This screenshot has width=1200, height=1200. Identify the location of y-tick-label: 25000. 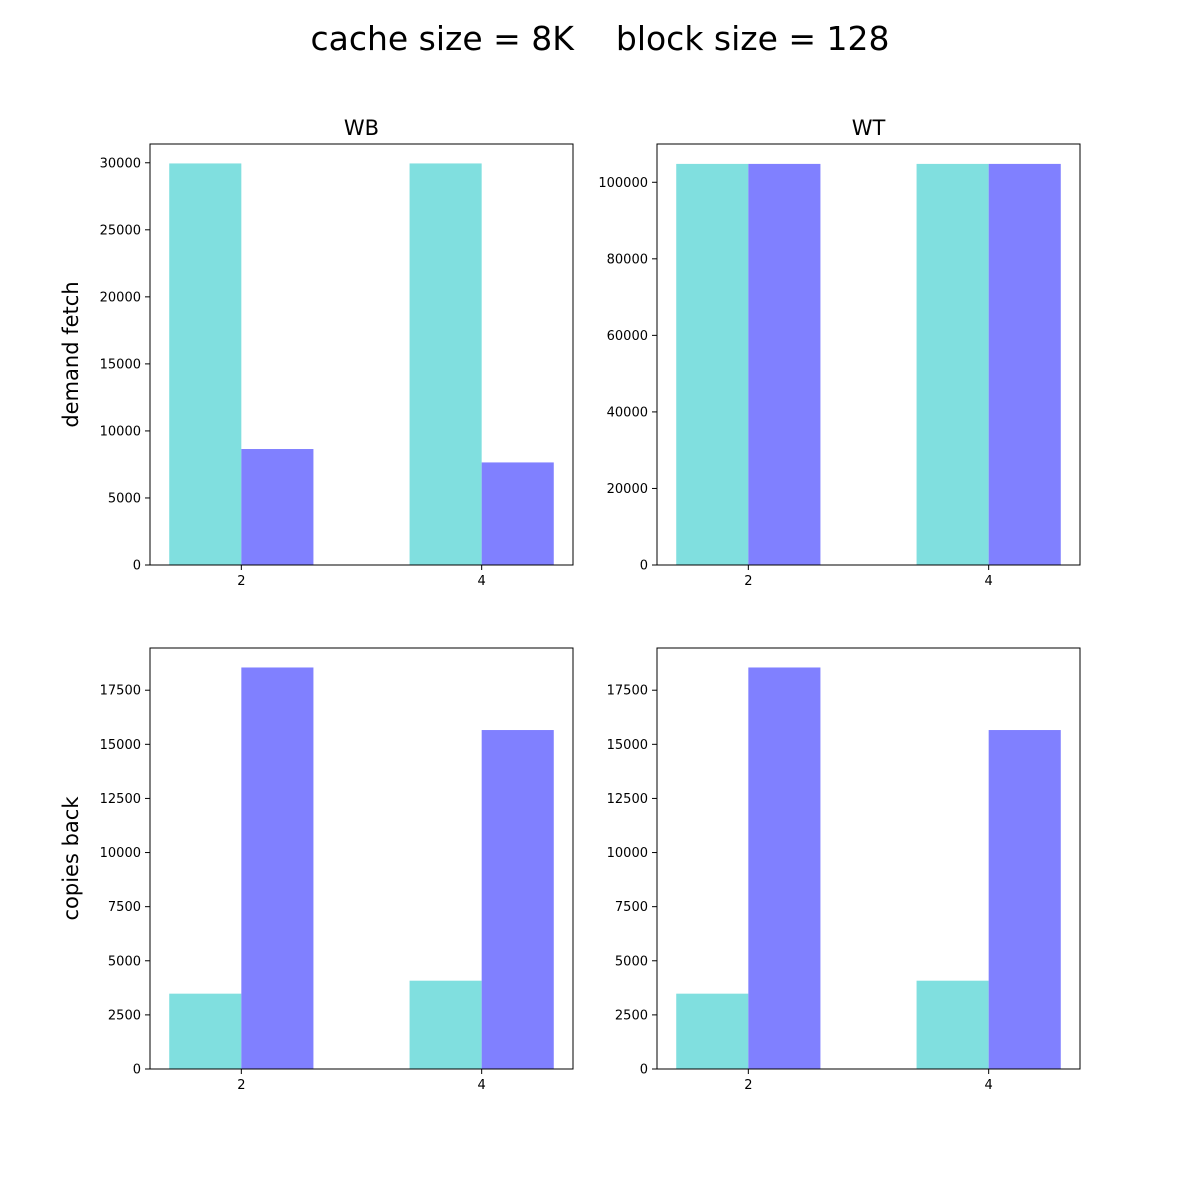
(120, 230).